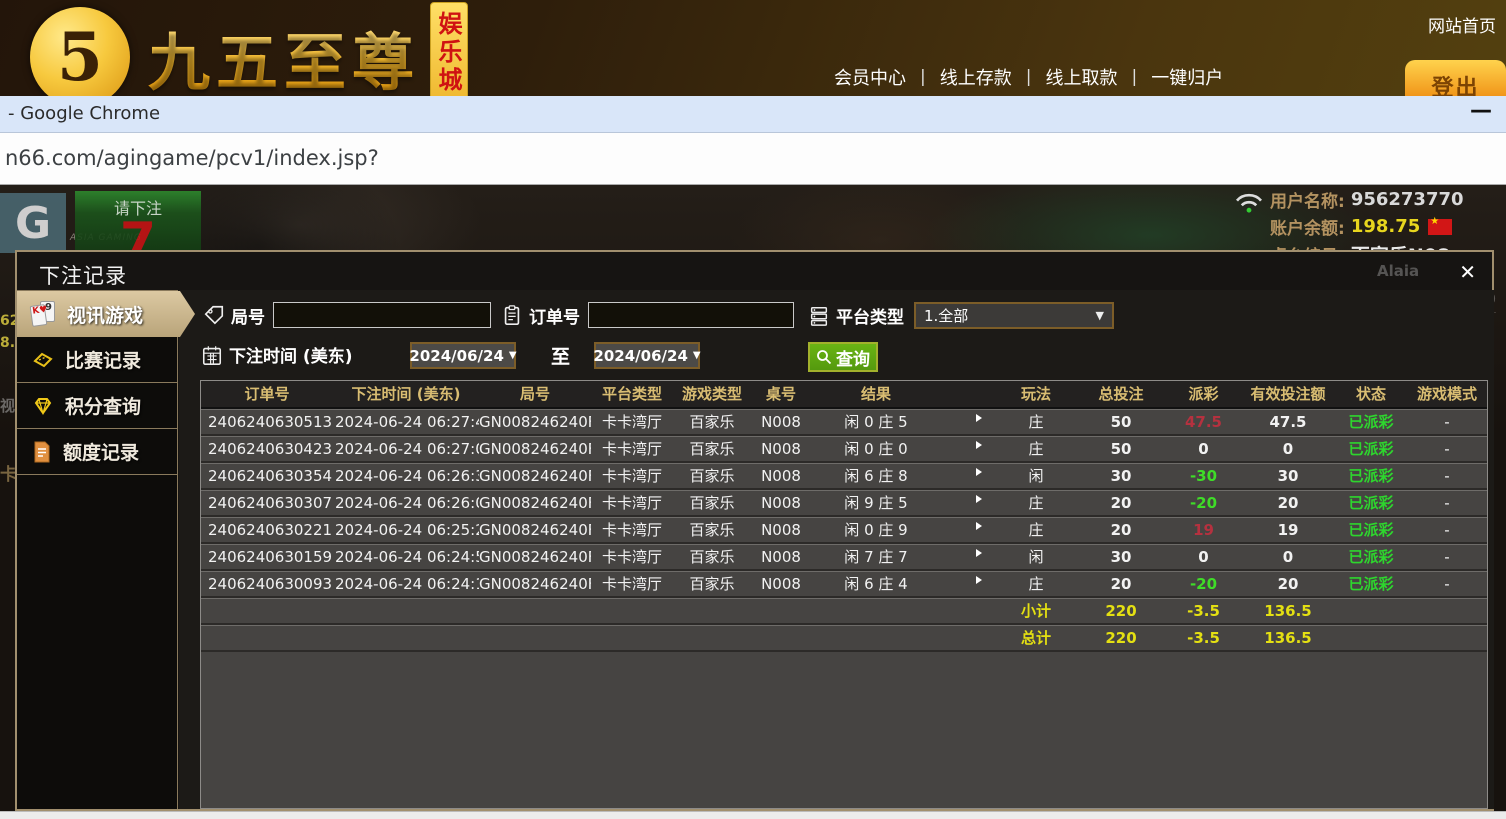  What do you see at coordinates (407, 503) in the screenshot?
I see `cell-bet-time: 2024-06-24 06:26:04` at bounding box center [407, 503].